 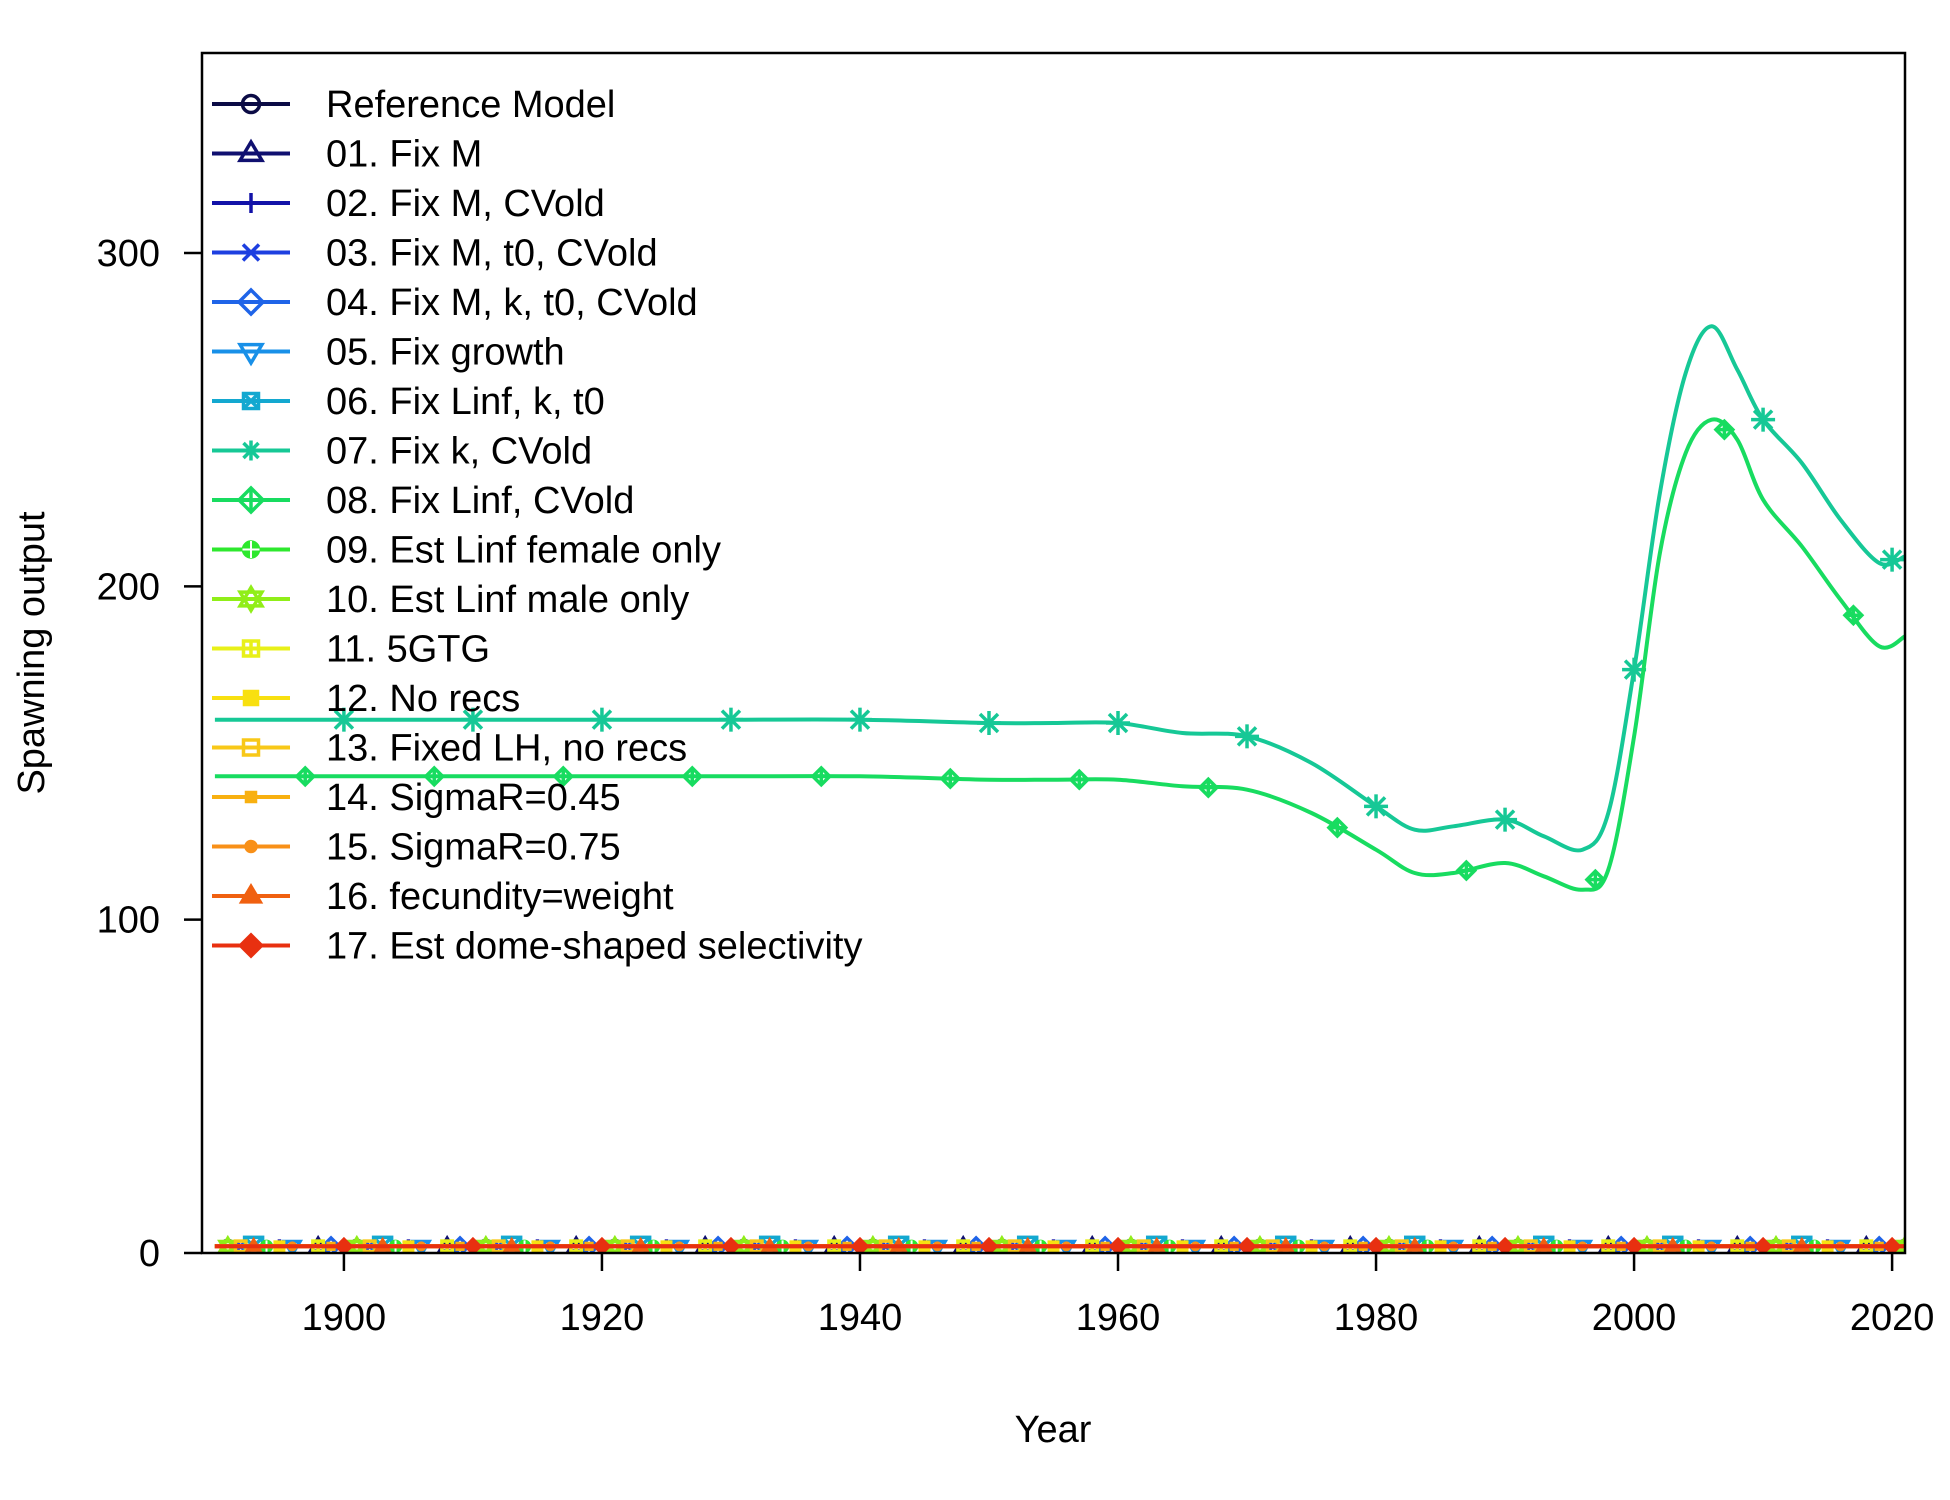 I want to click on legend-item-14: 13. Fixed LH, no recs, so click(x=449, y=749).